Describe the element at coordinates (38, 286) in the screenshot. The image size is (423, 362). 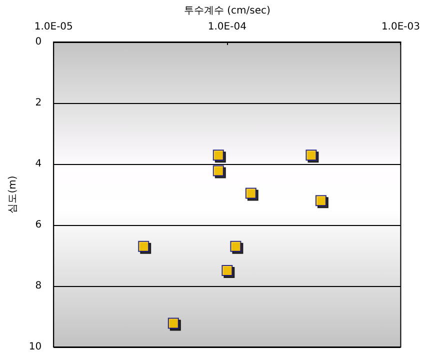
I see `y-tick-label: 8` at that location.